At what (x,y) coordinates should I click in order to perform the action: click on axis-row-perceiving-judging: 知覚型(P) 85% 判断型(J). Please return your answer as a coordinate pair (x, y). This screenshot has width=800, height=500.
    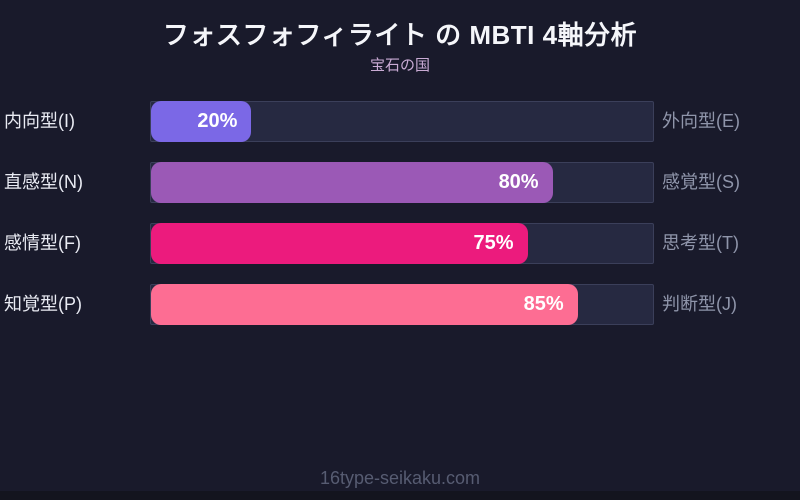
    Looking at the image, I should click on (400, 304).